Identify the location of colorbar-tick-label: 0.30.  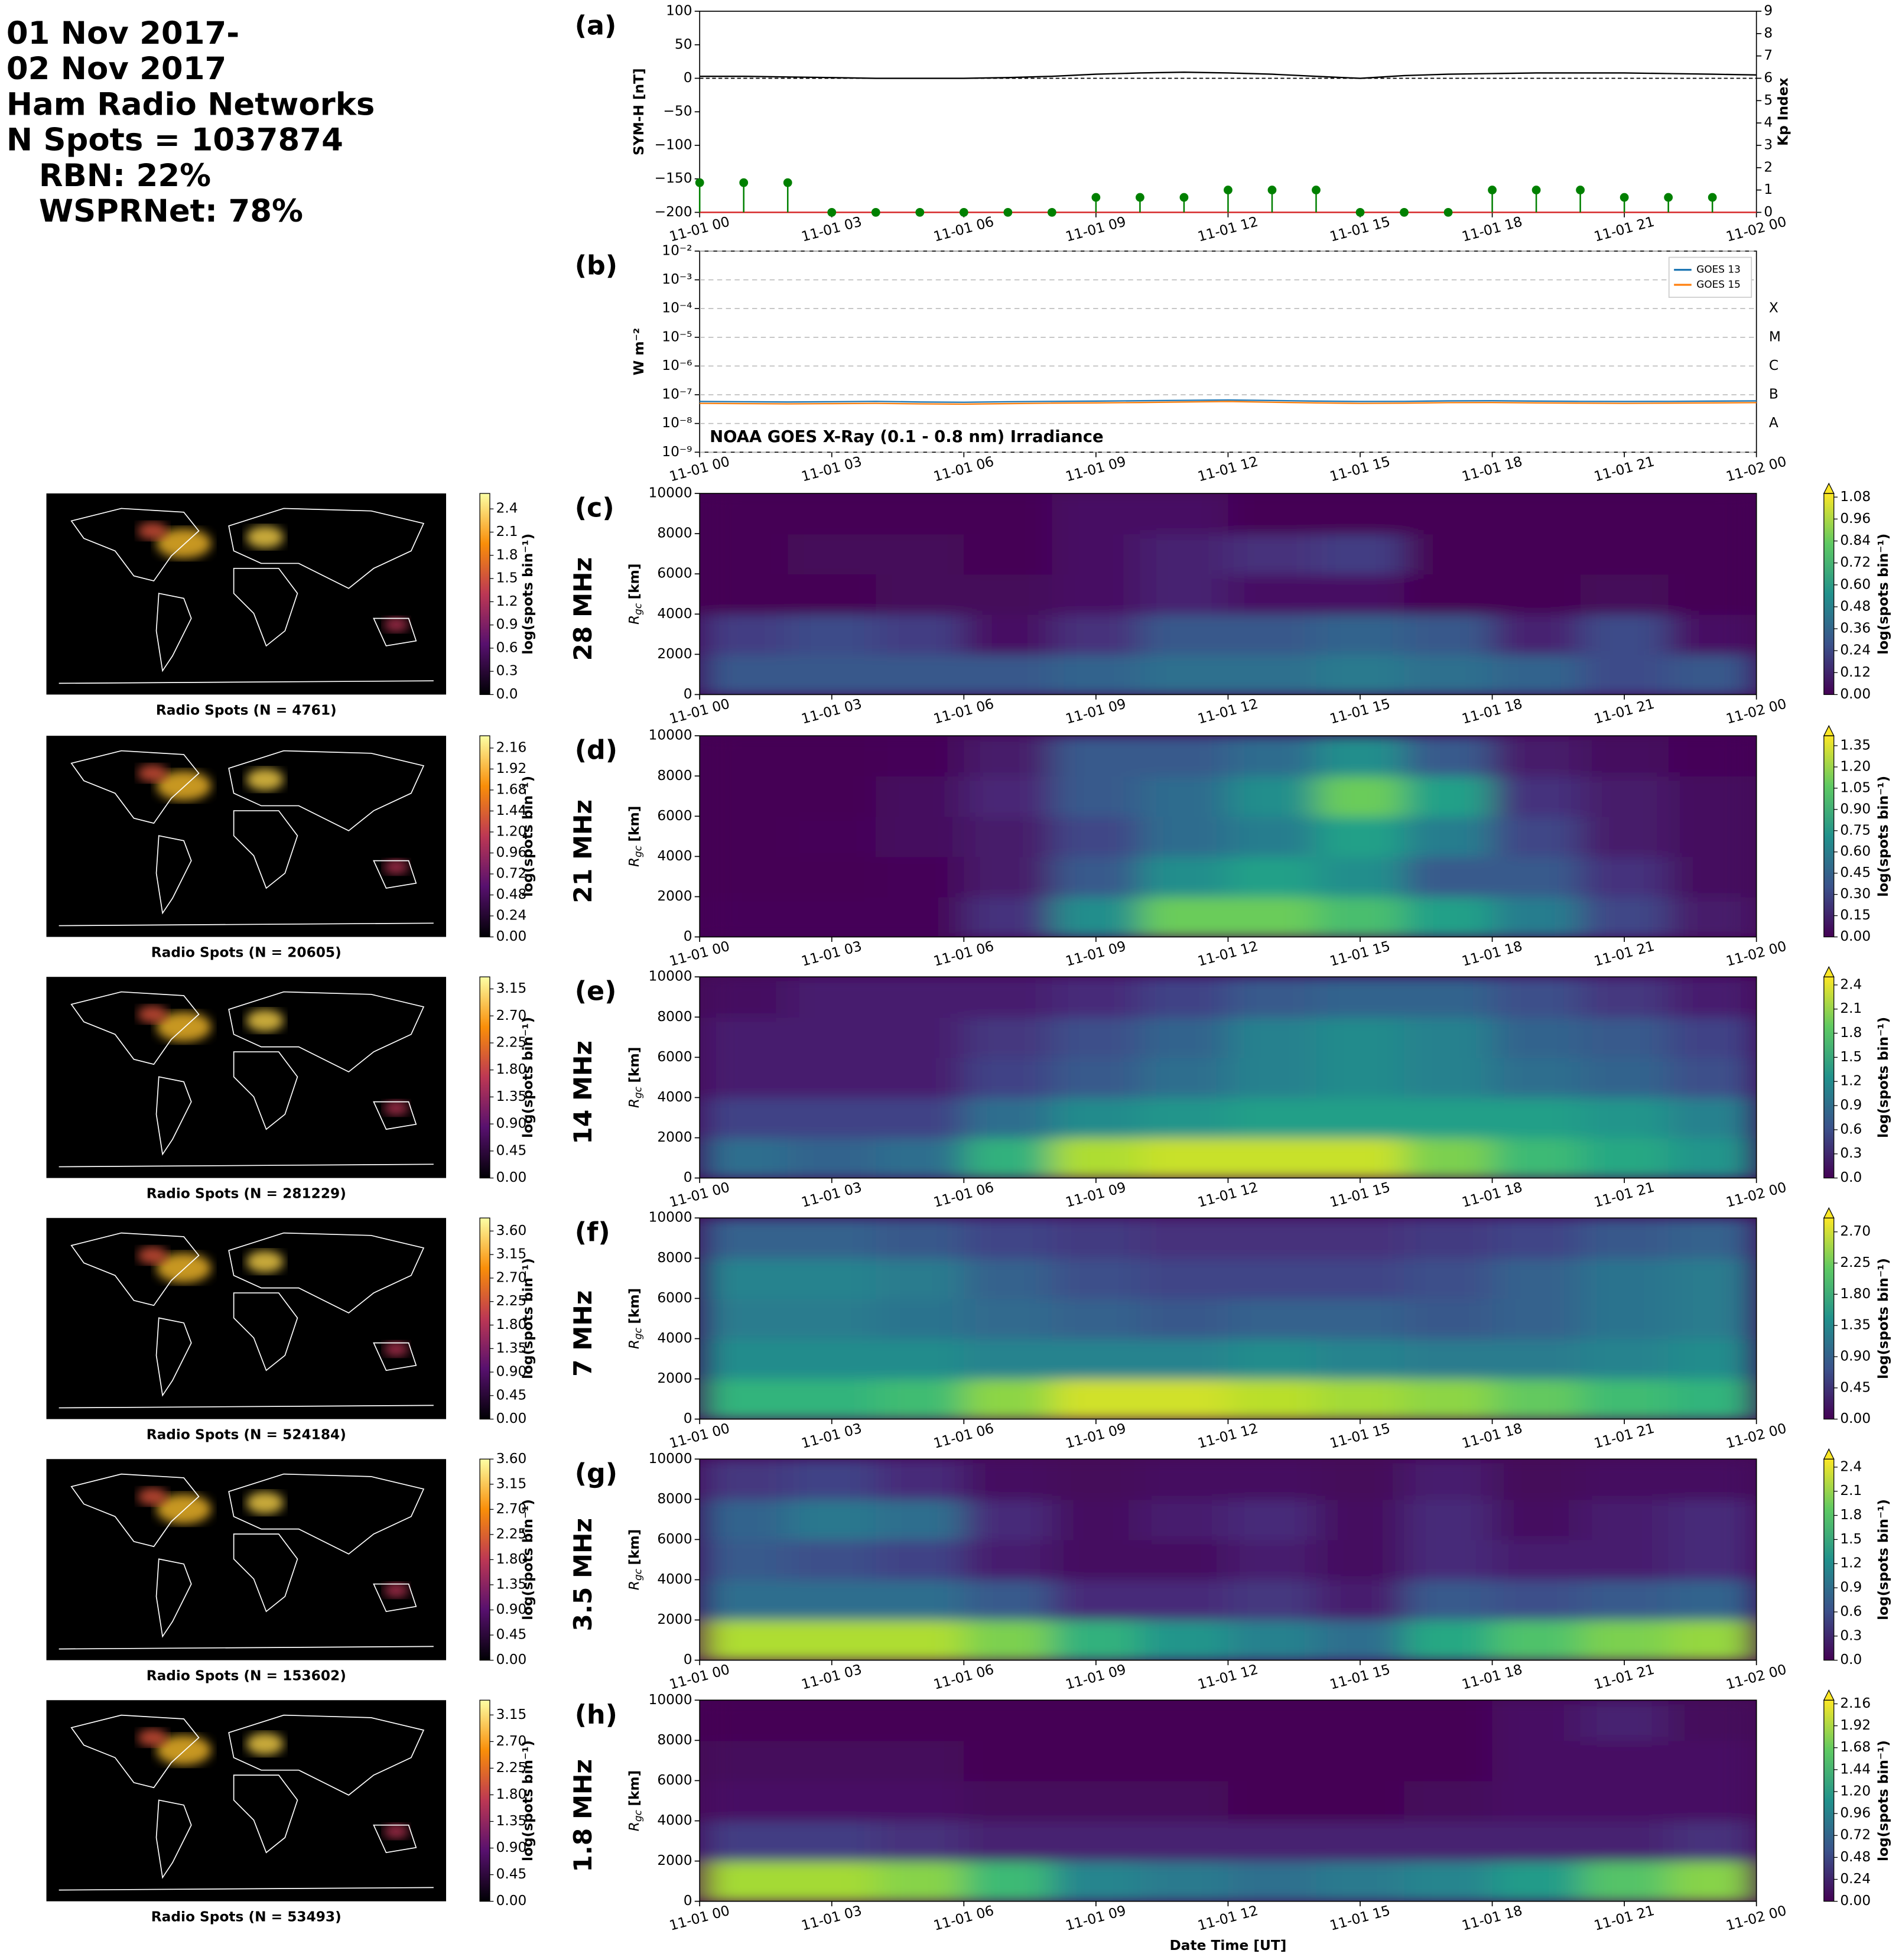
(1855, 894).